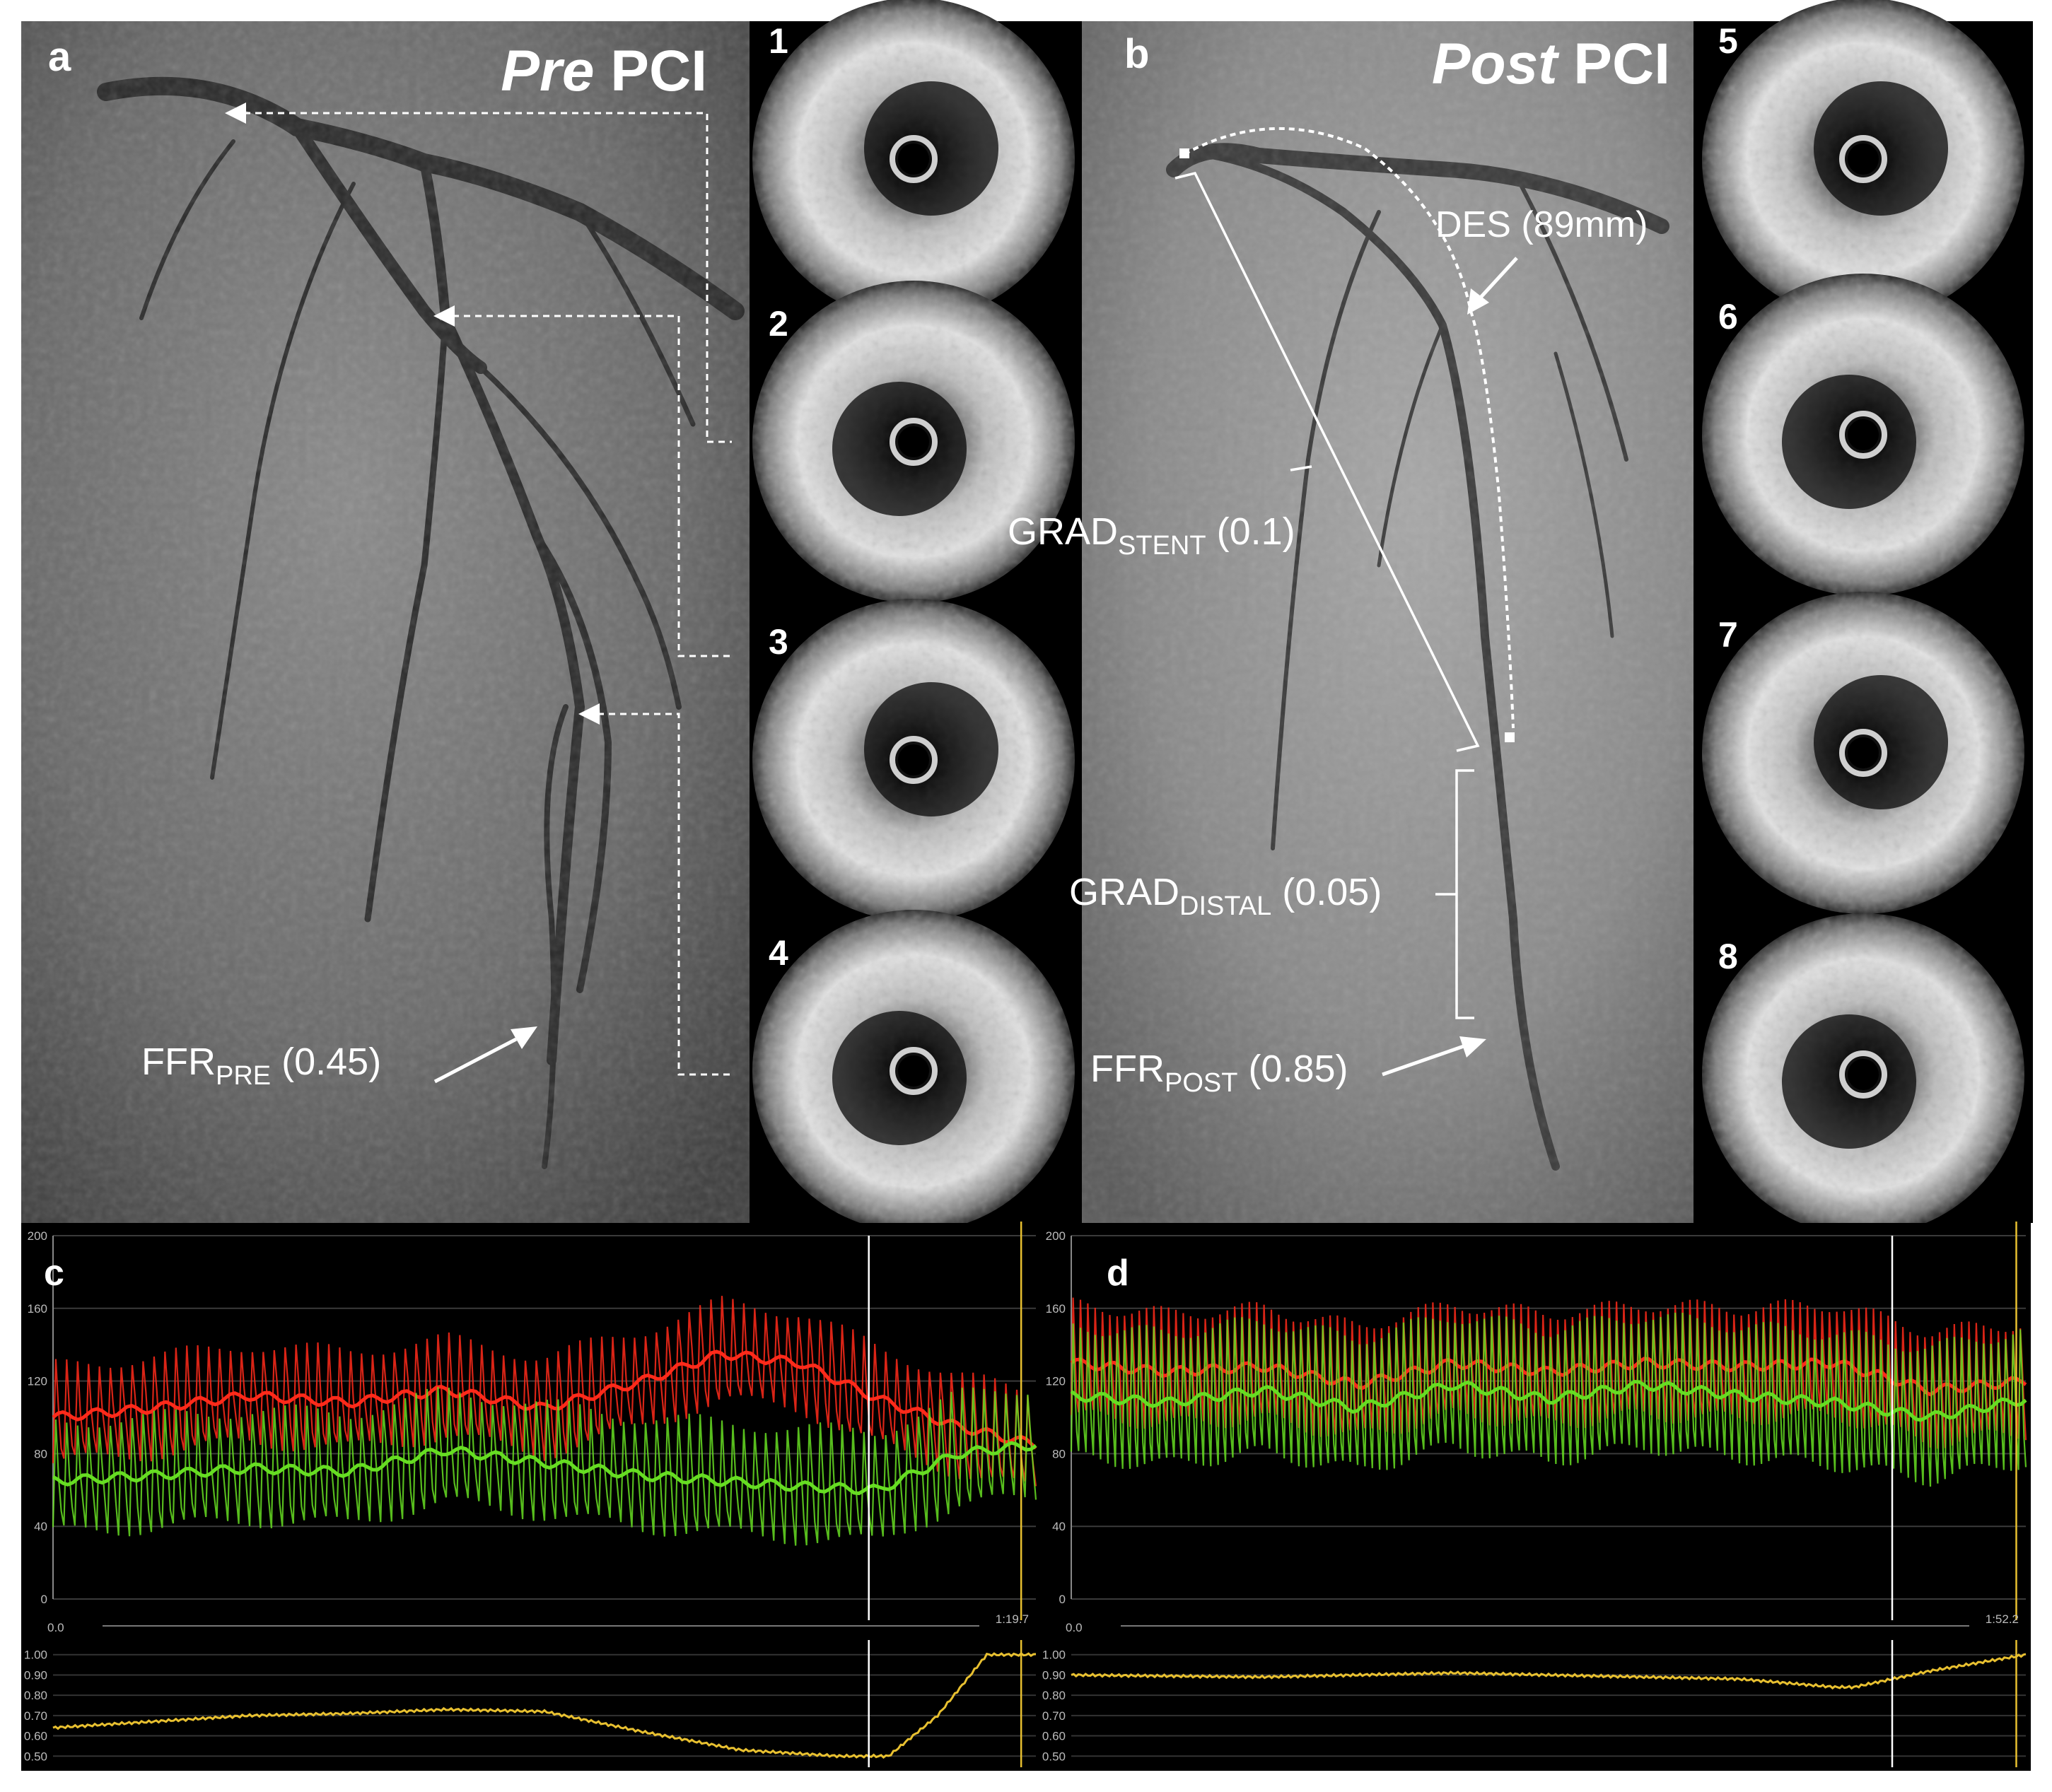 Image resolution: width=2052 pixels, height=1792 pixels. Describe the element at coordinates (1118, 1273) in the screenshot. I see `panel-letter-d: d` at that location.